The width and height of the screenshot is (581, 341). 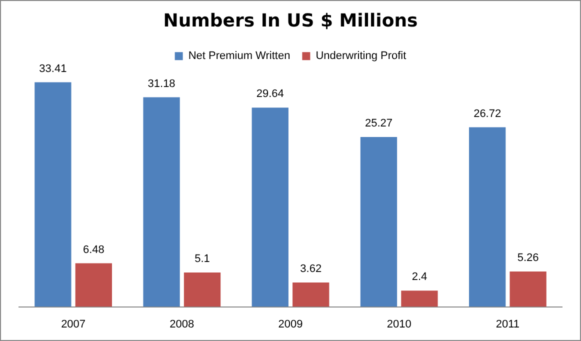 What do you see at coordinates (73, 324) in the screenshot?
I see `x-tick-label: 2007` at bounding box center [73, 324].